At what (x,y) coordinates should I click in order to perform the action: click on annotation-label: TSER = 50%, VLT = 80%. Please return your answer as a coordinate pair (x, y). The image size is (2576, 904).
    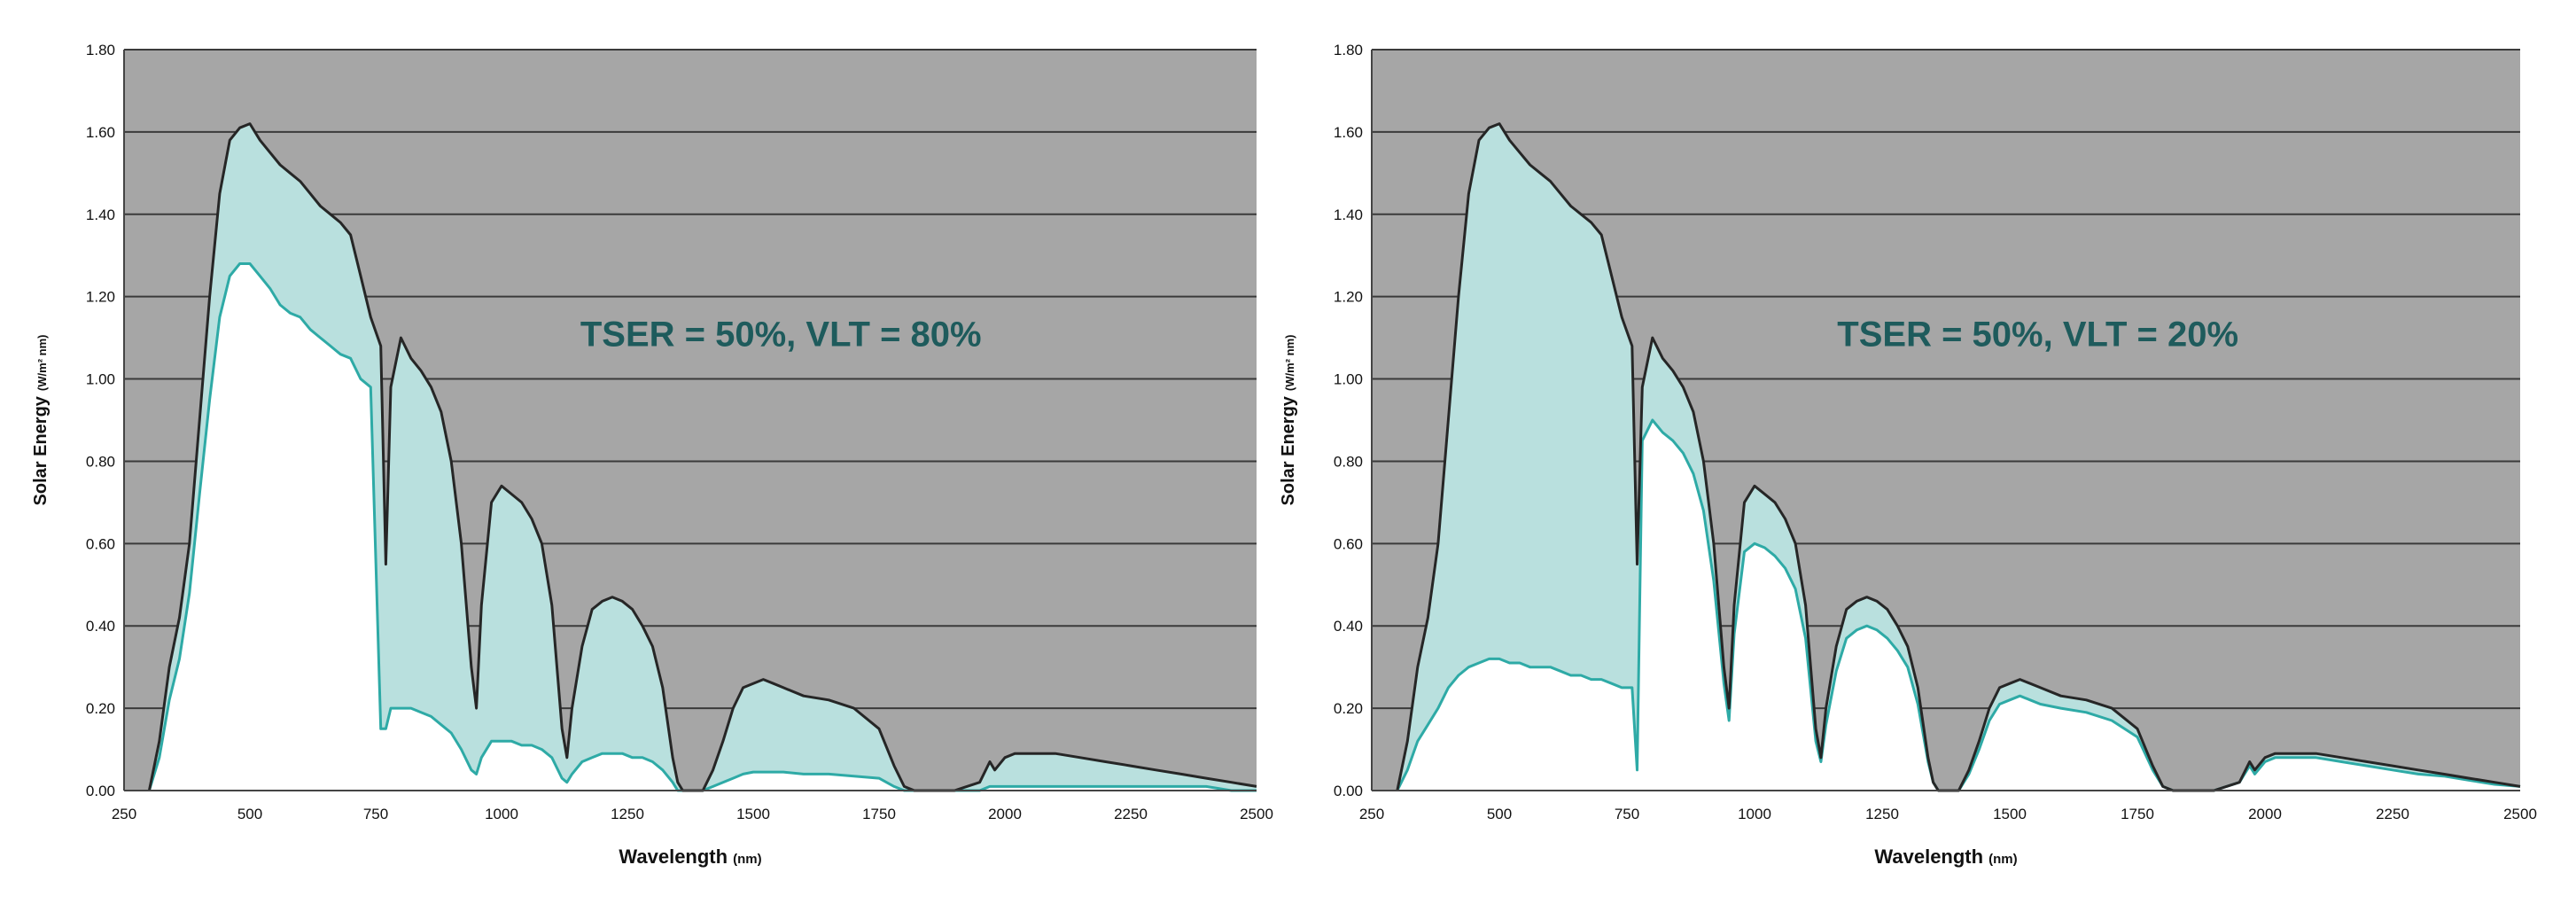
    Looking at the image, I should click on (781, 334).